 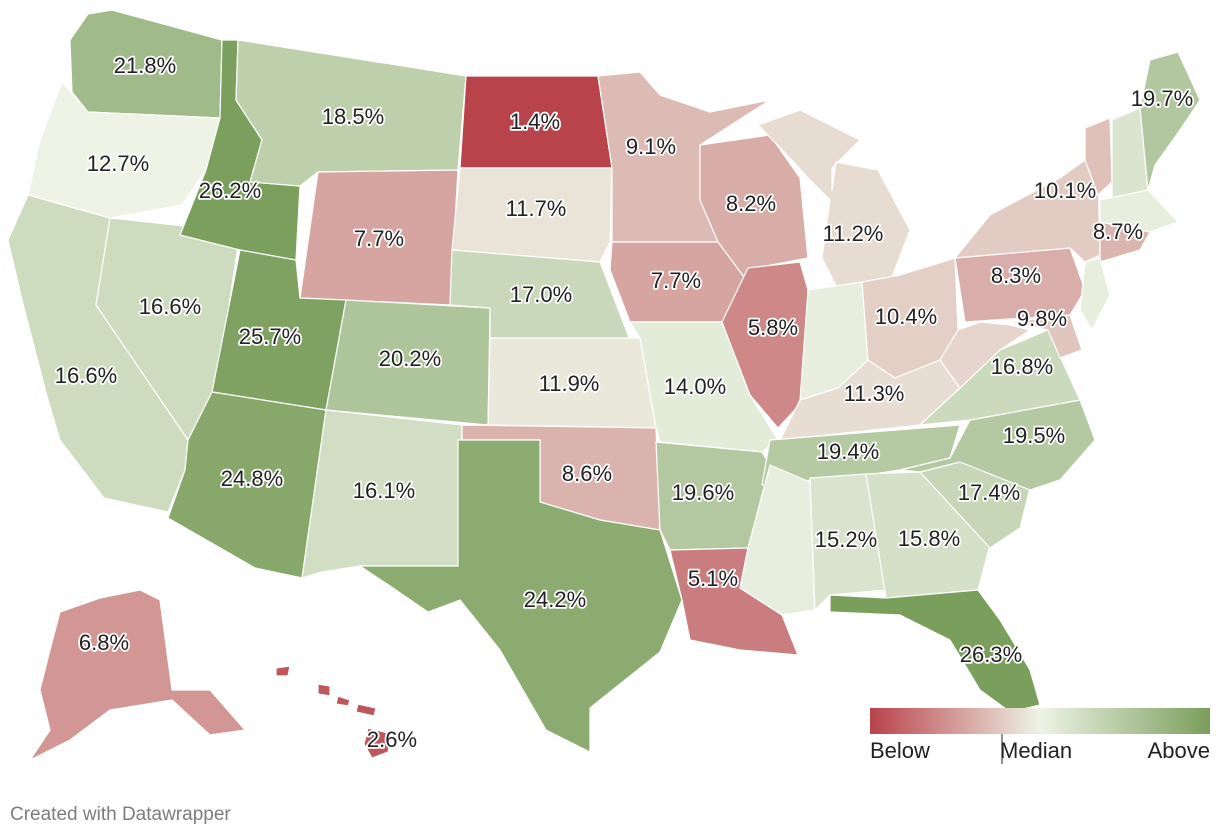 What do you see at coordinates (929, 538) in the screenshot?
I see `label-GA: 15.8%` at bounding box center [929, 538].